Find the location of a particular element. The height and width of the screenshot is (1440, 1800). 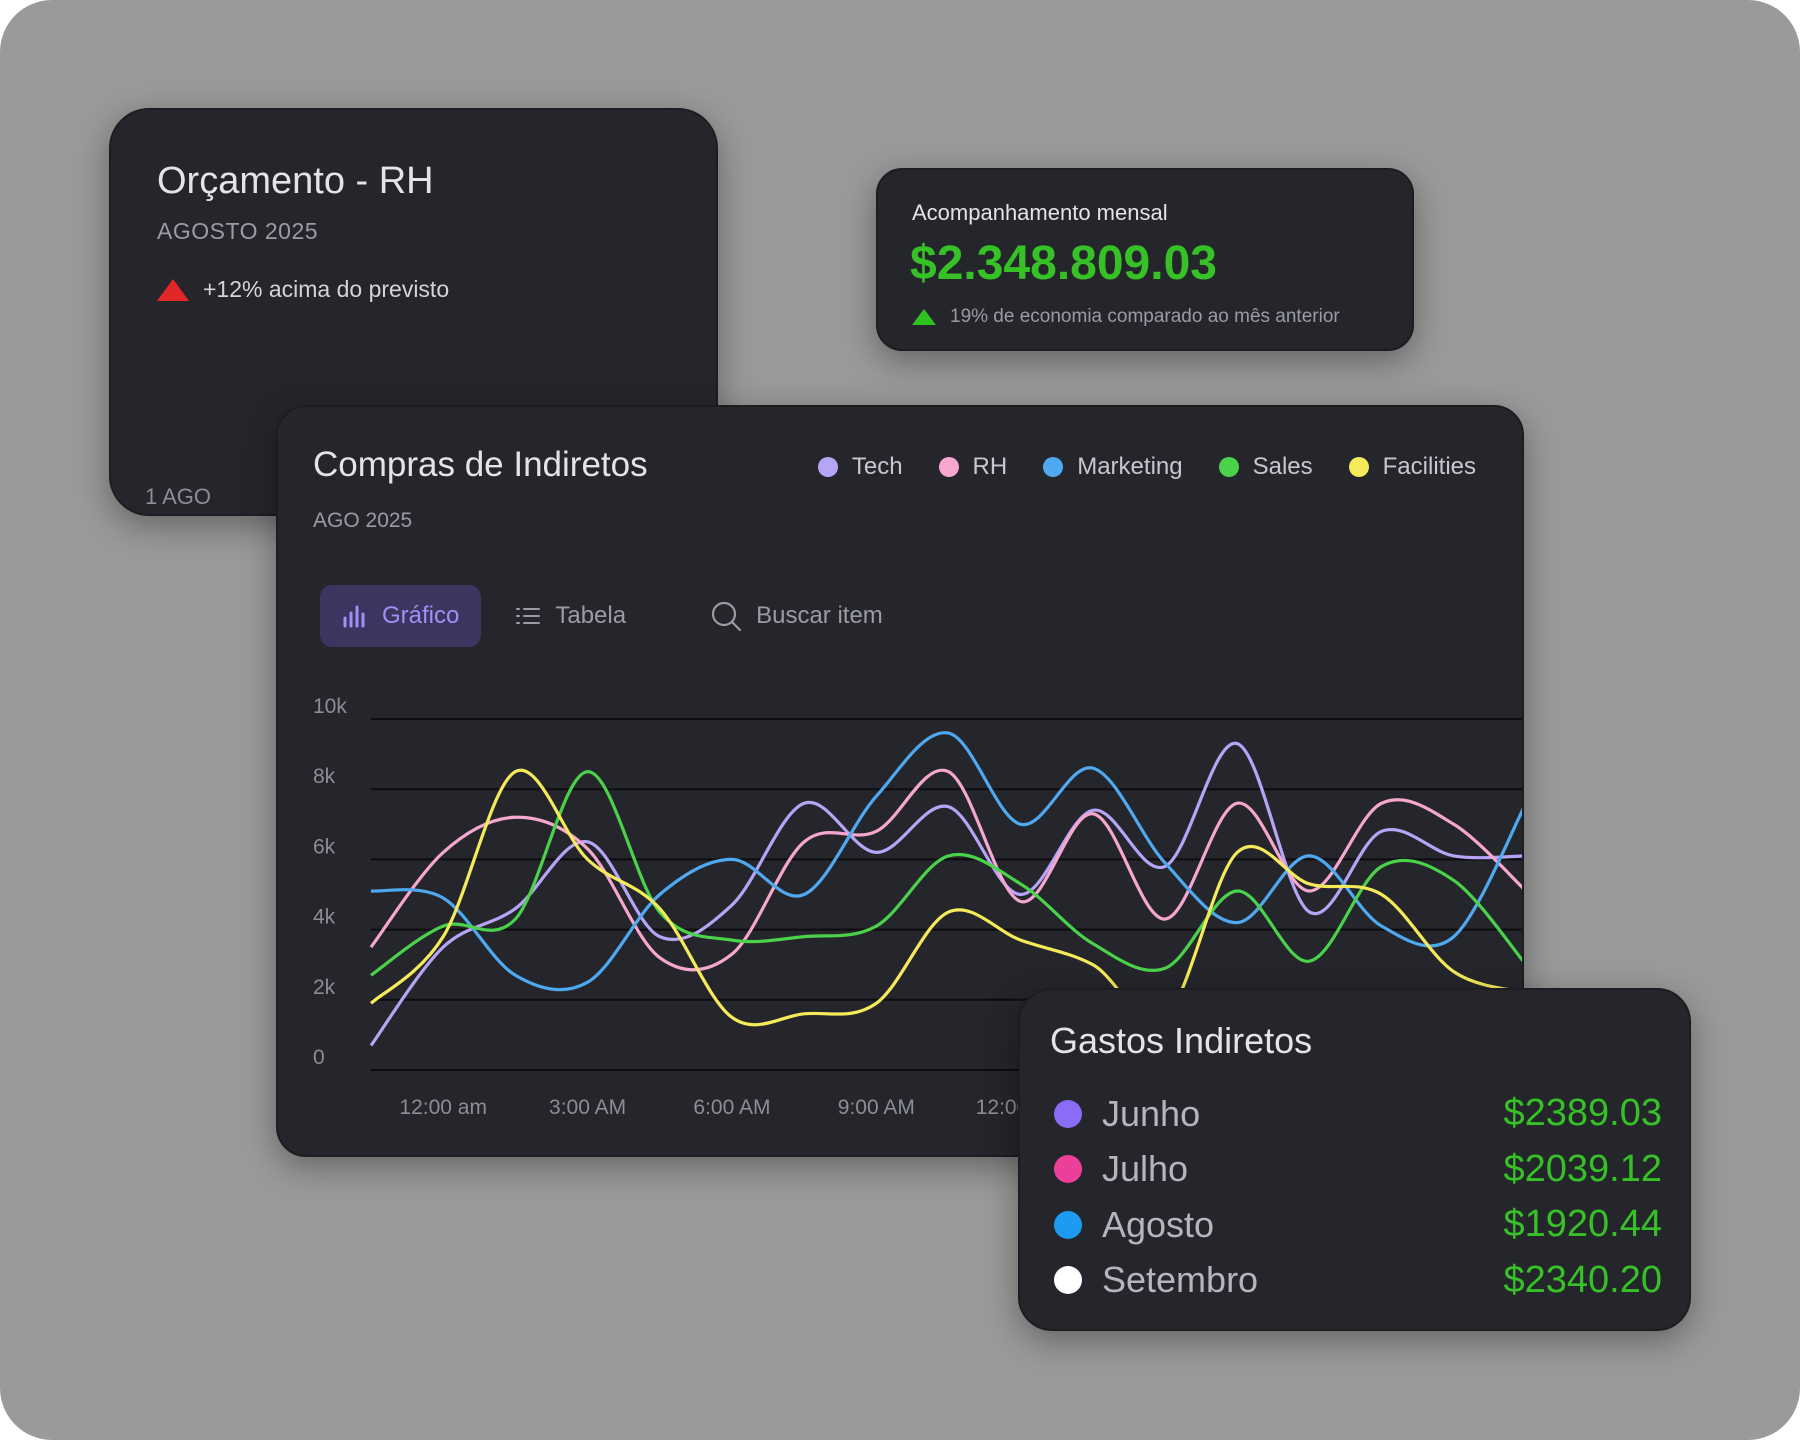

legend-item: Tech is located at coordinates (860, 467).